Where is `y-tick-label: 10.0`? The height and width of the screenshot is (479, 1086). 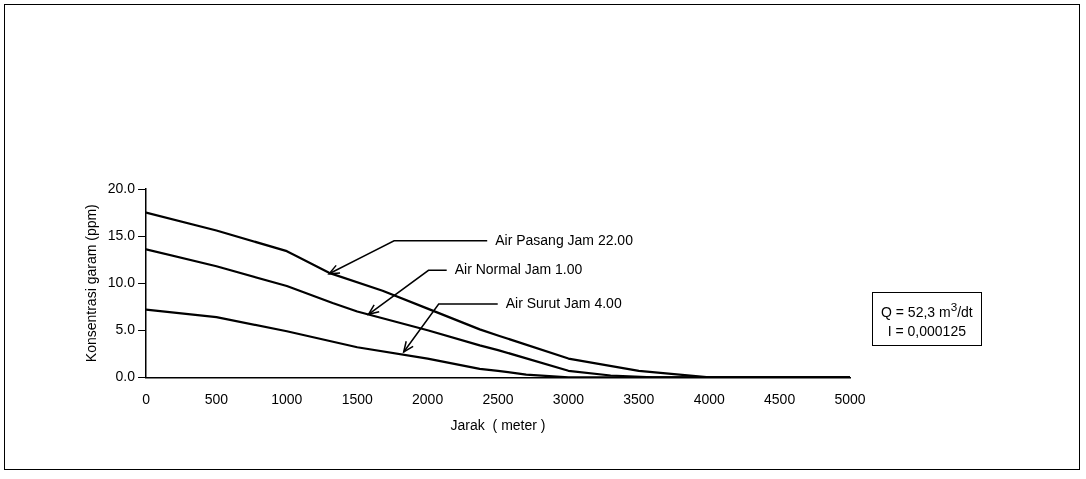
y-tick-label: 10.0 is located at coordinates (121, 282).